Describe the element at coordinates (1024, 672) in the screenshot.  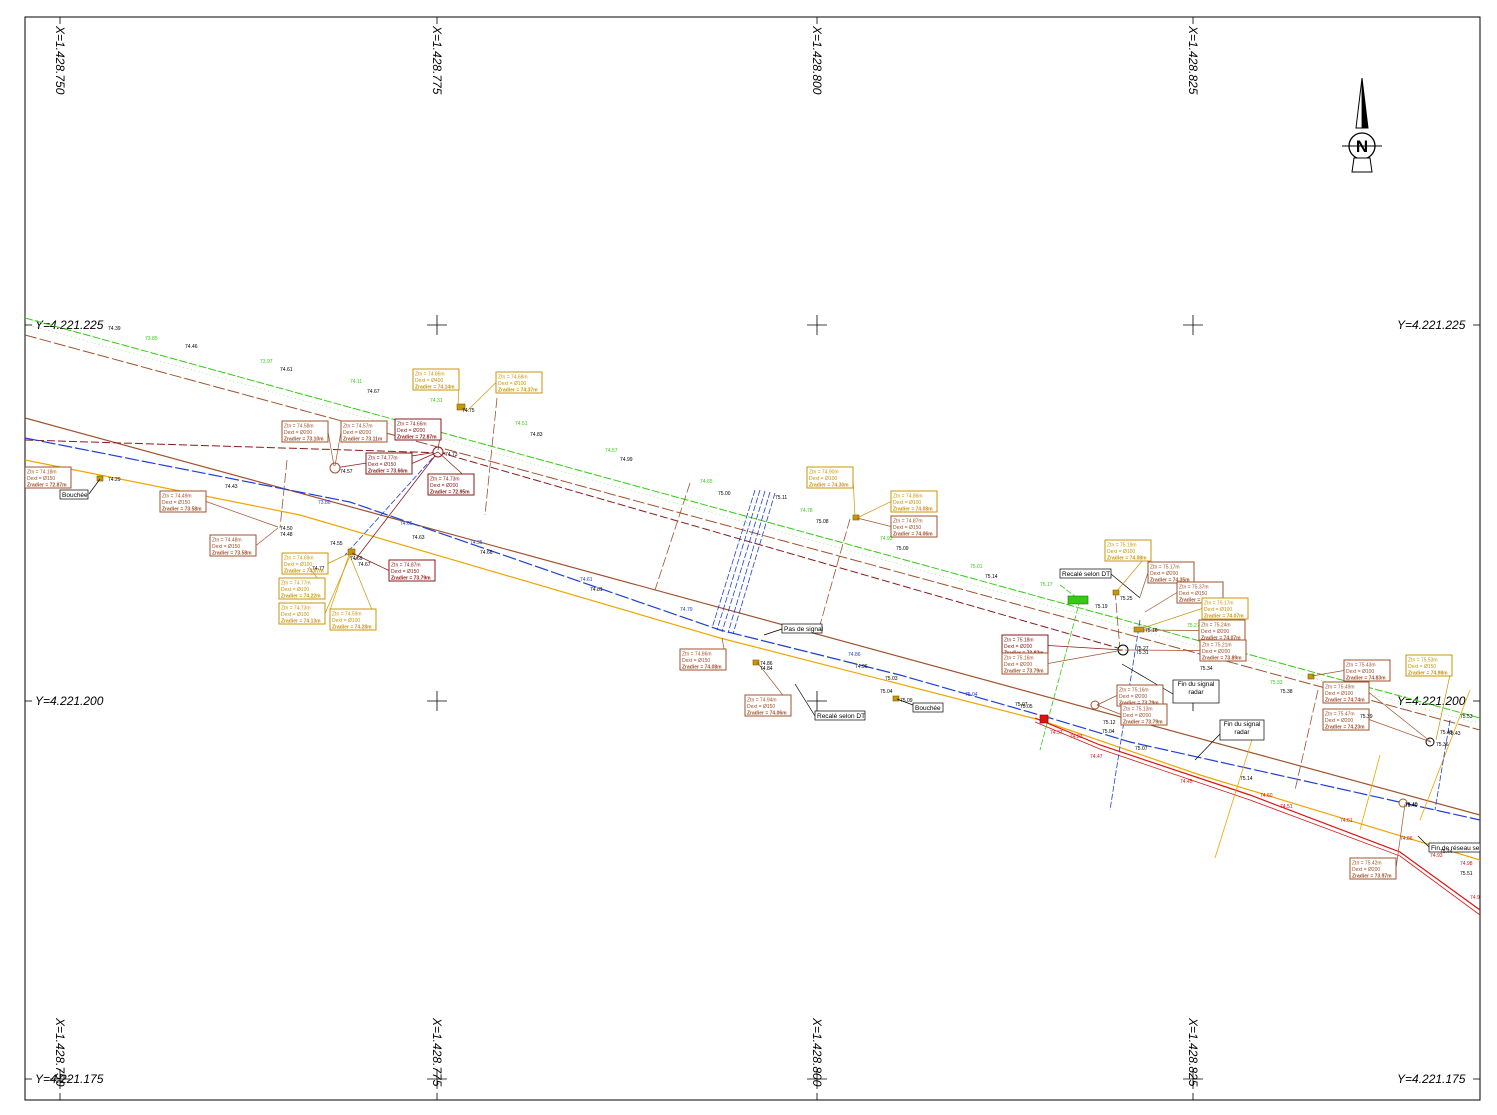
I see `label-line: Zradier = 73.79m` at that location.